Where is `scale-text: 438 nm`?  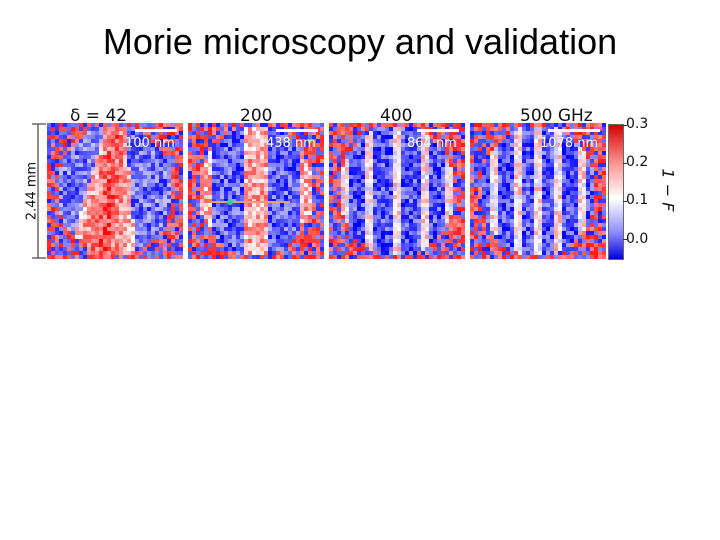 scale-text: 438 nm is located at coordinates (291, 143).